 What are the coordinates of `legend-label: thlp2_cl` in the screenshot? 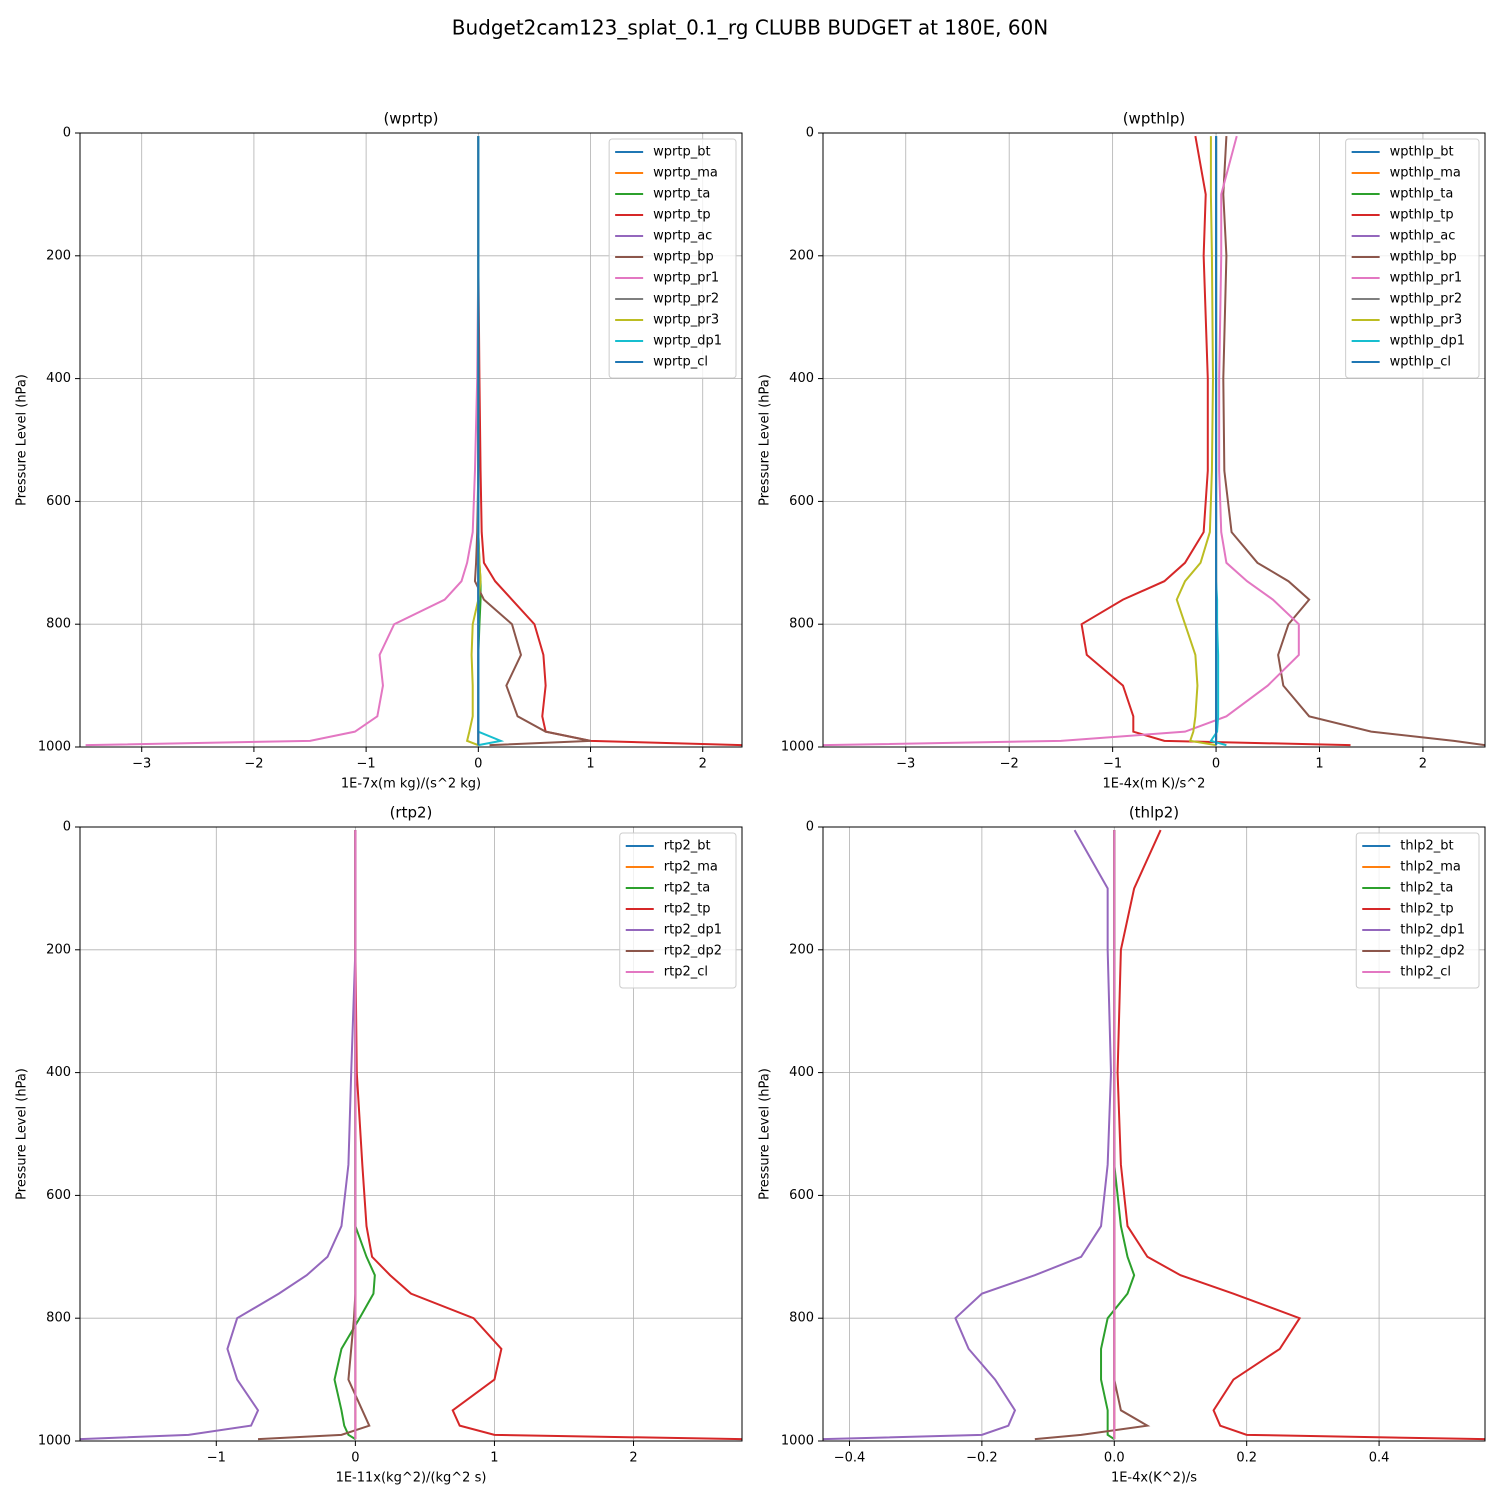 It's located at (1425, 972).